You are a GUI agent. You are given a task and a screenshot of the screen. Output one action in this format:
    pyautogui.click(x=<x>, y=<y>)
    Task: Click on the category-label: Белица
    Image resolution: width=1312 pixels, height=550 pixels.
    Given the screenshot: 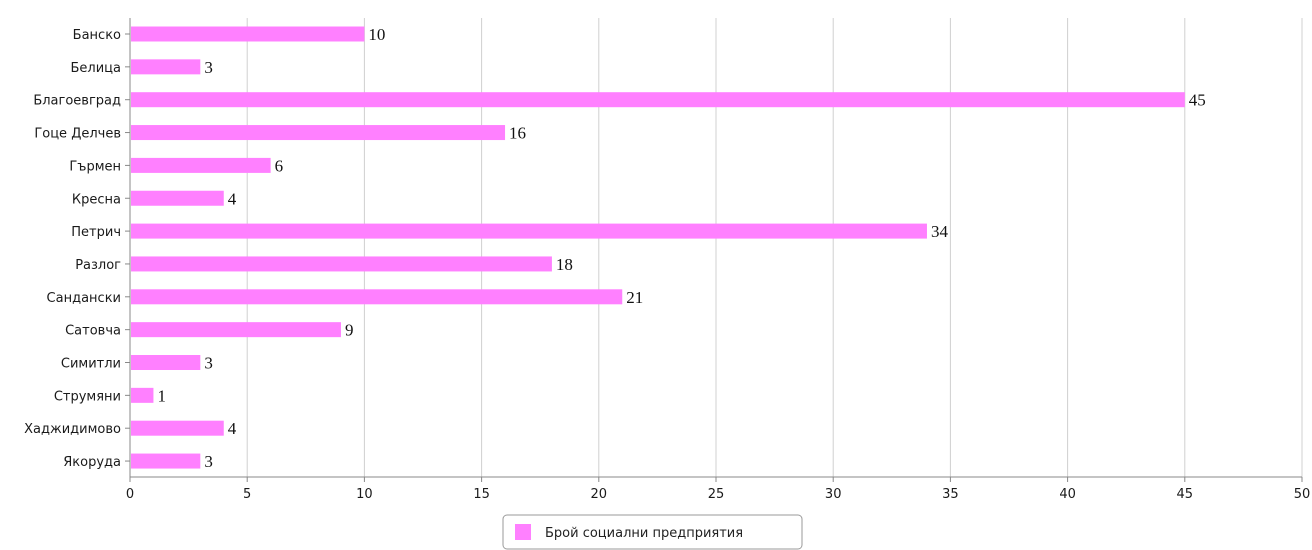 What is the action you would take?
    pyautogui.click(x=96, y=68)
    